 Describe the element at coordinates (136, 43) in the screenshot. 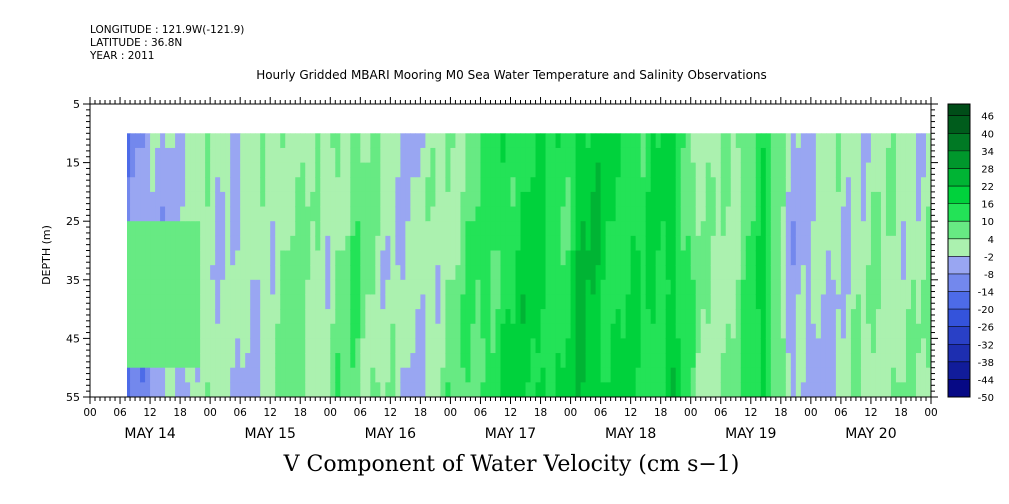

I see `latitude-label: LATITUDE : 36.8N` at that location.